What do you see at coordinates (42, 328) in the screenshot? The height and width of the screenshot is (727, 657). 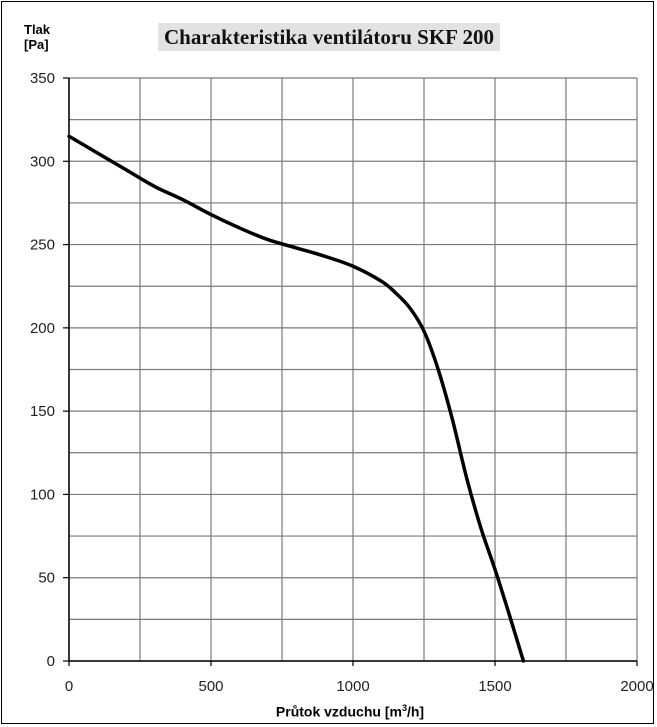 I see `y-tick-label: 200` at bounding box center [42, 328].